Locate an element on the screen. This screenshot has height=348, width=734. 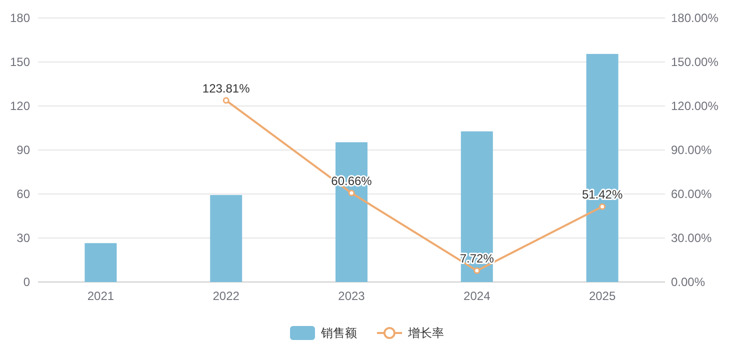
y2-tick-label: 30.00% is located at coordinates (691, 238).